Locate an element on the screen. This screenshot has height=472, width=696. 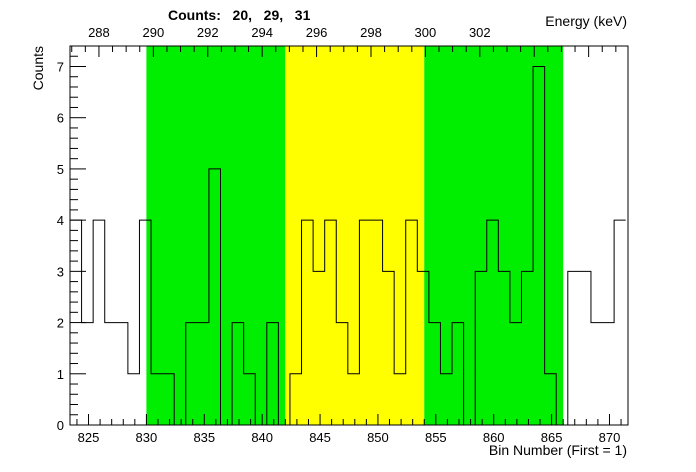
energy-axis-title: Energy (keV) is located at coordinates (586, 21).